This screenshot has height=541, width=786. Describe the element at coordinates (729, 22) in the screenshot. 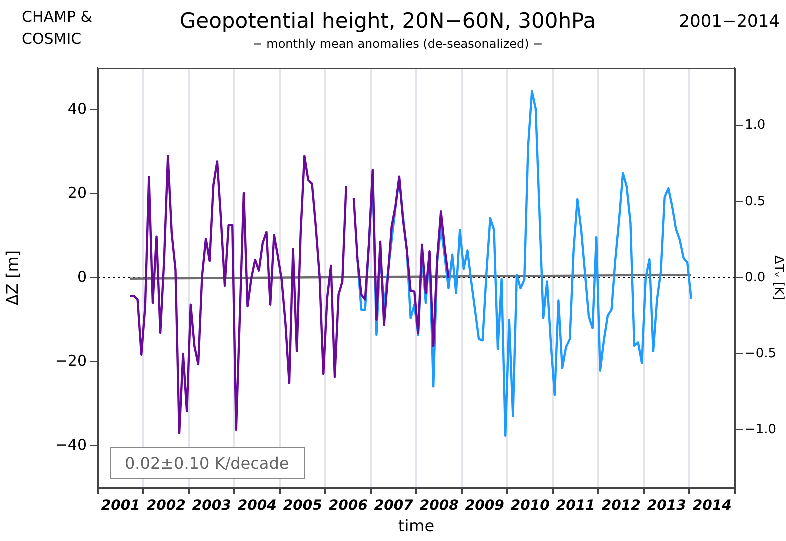

I see `text: 2001−2014` at that location.